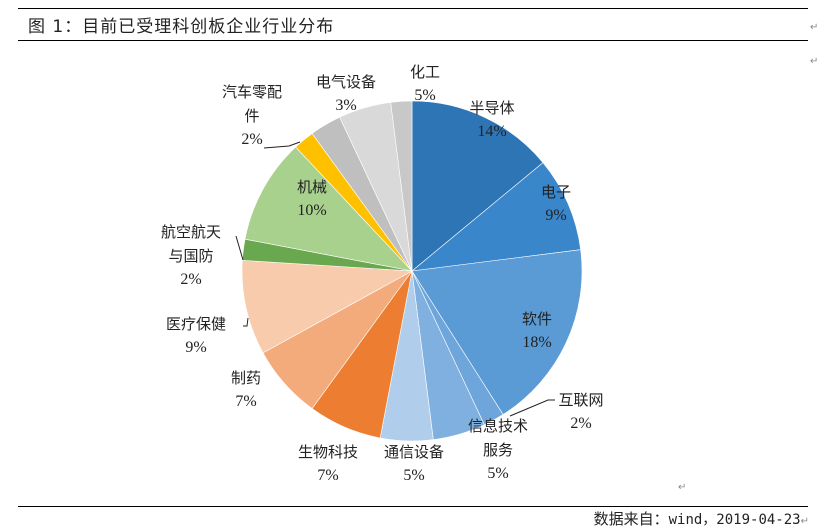 The image size is (823, 532). What do you see at coordinates (581, 412) in the screenshot?
I see `slice-label: 互联网 2%` at bounding box center [581, 412].